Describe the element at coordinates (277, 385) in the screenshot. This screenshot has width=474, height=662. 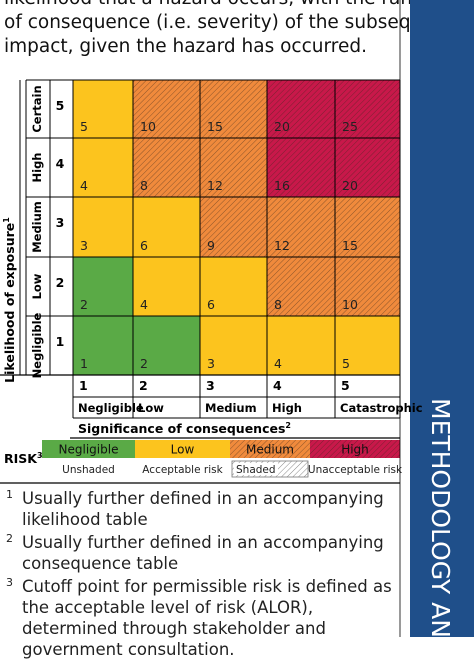
I see `consequence-level: 4` at that location.